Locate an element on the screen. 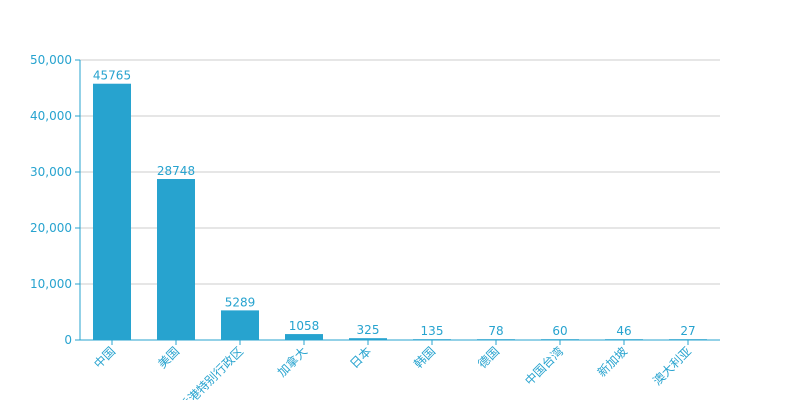 Image resolution: width=800 pixels, height=404 pixels. x-tick-label: 中国 is located at coordinates (105, 358).